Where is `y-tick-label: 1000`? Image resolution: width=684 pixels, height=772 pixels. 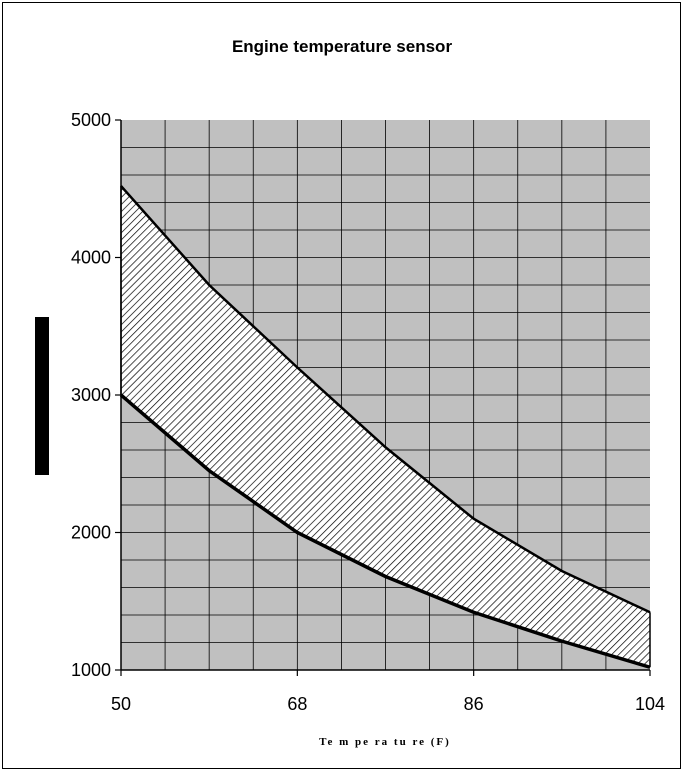
y-tick-label: 1000 is located at coordinates (91, 670).